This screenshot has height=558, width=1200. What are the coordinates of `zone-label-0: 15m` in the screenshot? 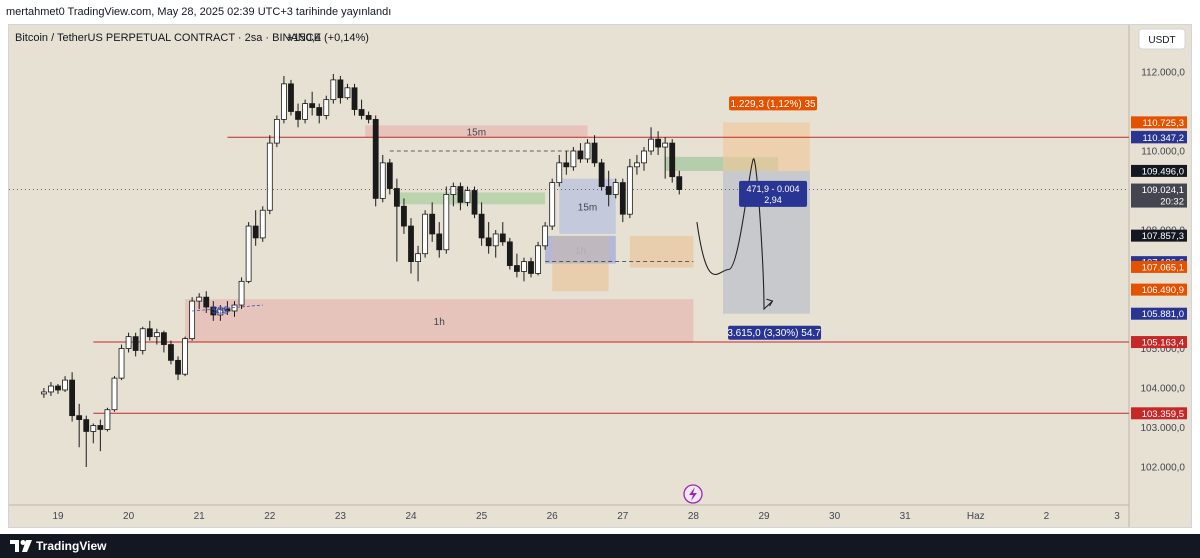 It's located at (476, 132).